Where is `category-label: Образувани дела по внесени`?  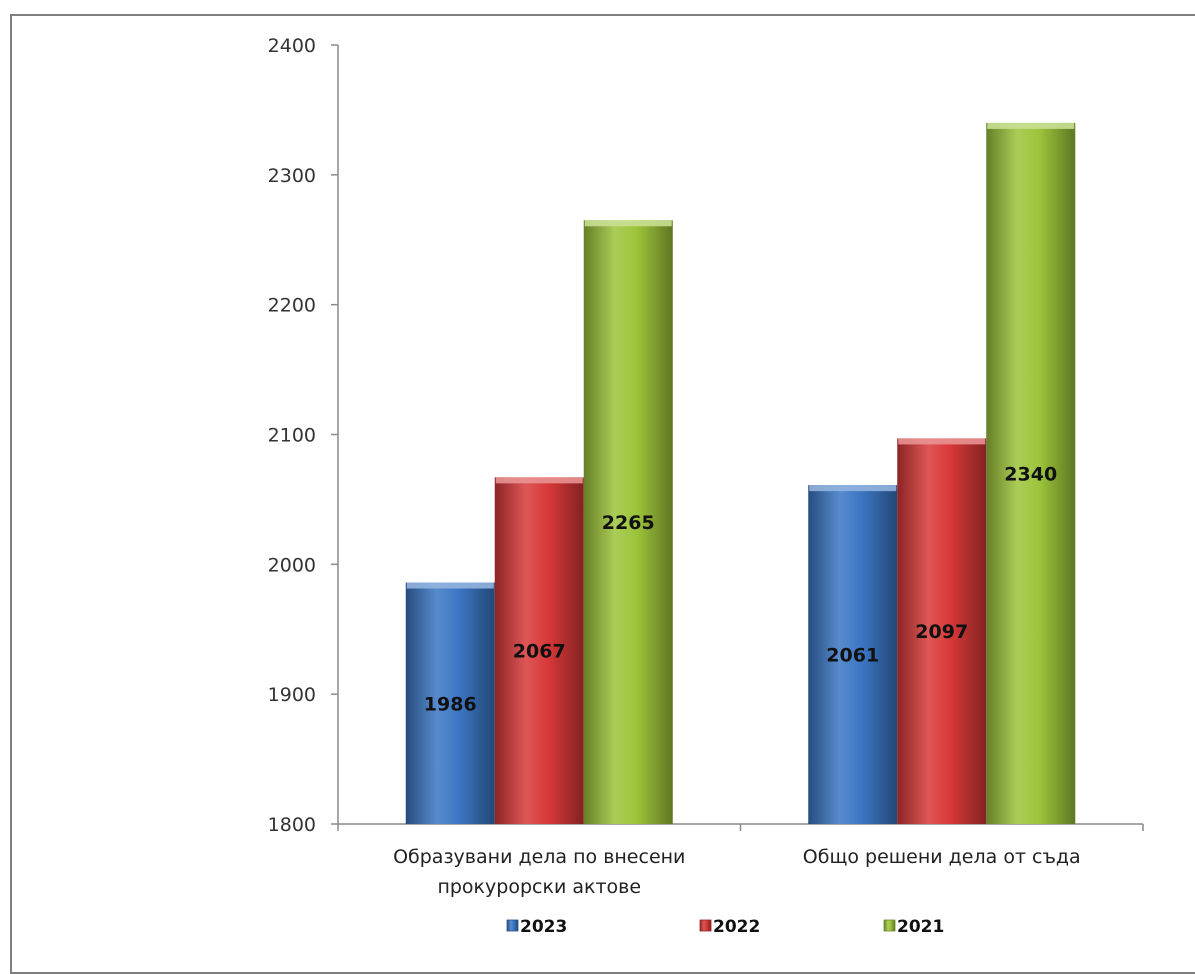
category-label: Образувани дела по внесени is located at coordinates (539, 857).